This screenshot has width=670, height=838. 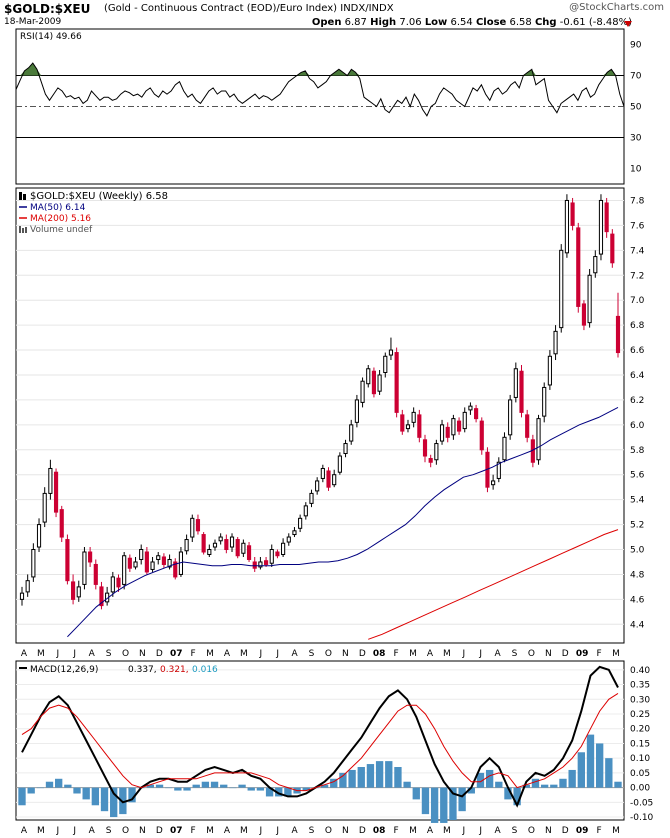 I want to click on macd-tick-label: 0.30, so click(x=640, y=700).